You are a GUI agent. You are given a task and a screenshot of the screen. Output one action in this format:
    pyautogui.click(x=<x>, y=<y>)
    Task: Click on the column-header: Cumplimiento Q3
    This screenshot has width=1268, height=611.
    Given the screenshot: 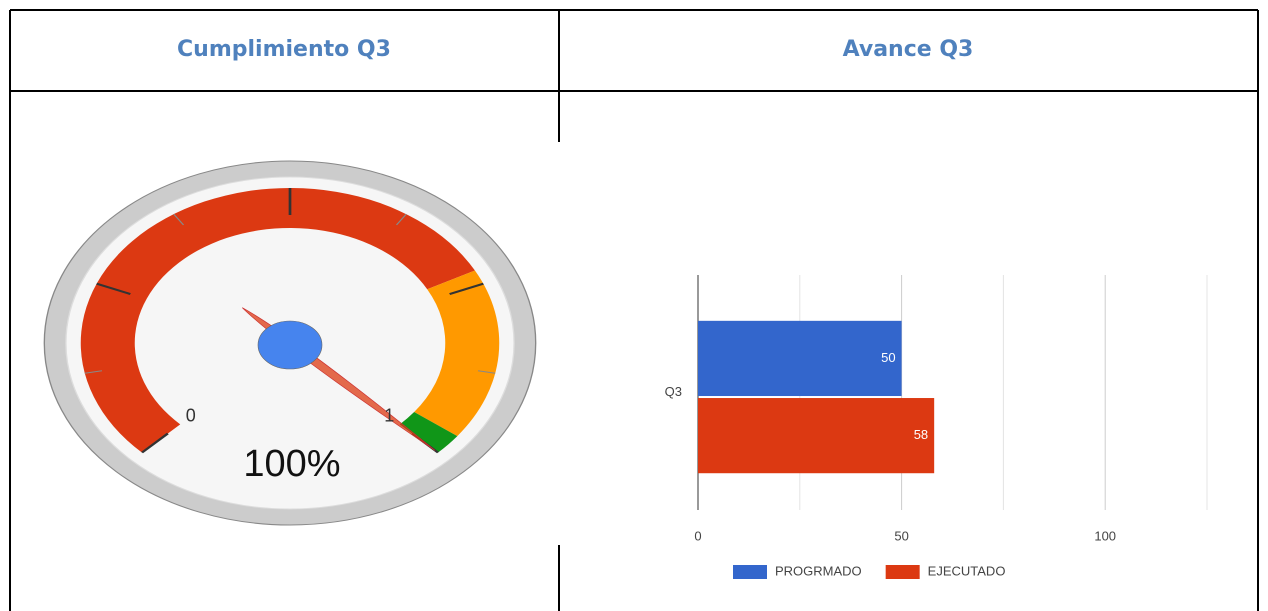 What is the action you would take?
    pyautogui.click(x=284, y=49)
    